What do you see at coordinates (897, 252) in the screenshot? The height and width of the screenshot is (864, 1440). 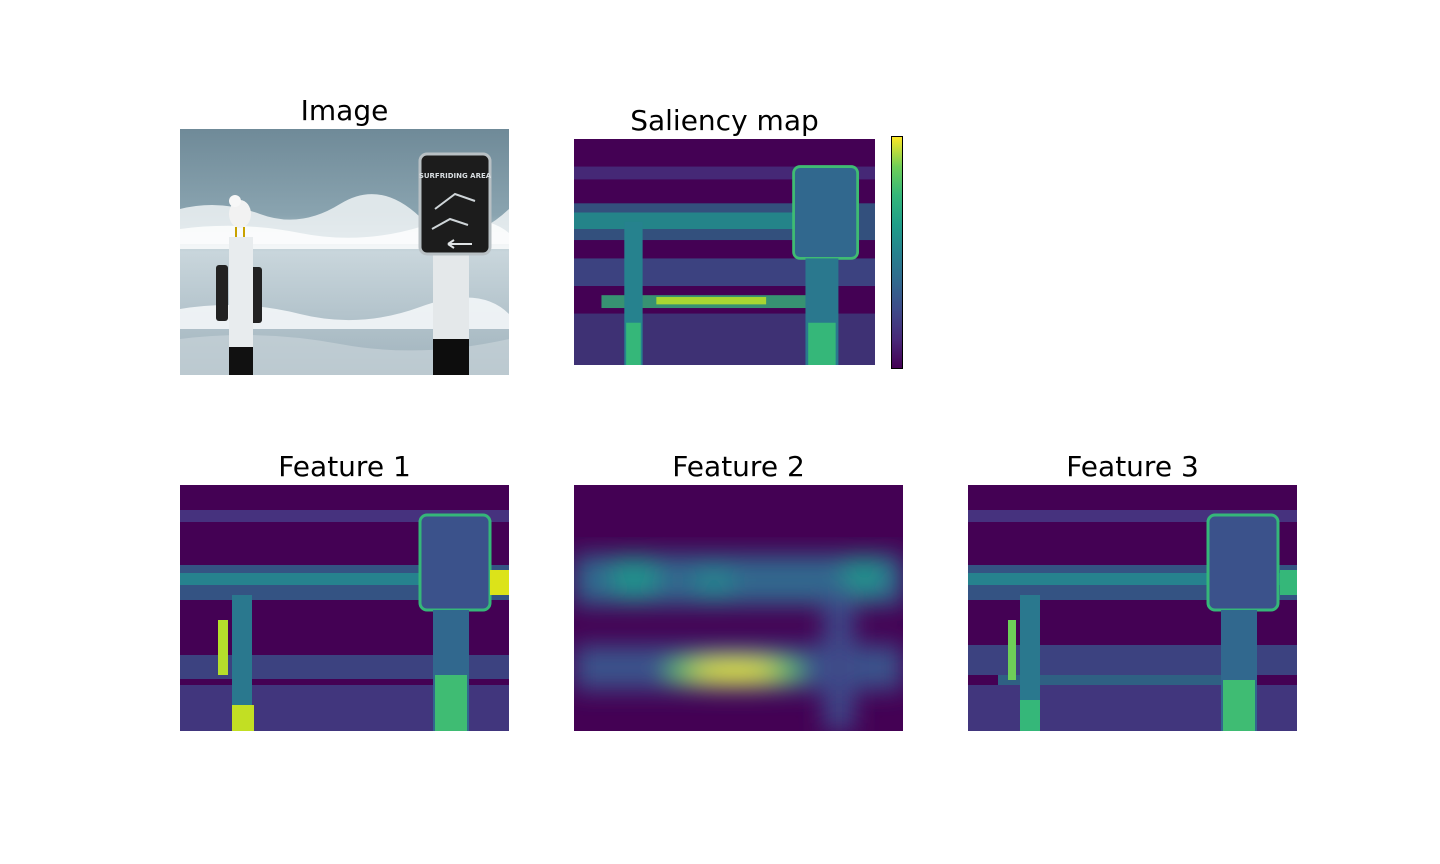 I see `saliency-colorbar` at bounding box center [897, 252].